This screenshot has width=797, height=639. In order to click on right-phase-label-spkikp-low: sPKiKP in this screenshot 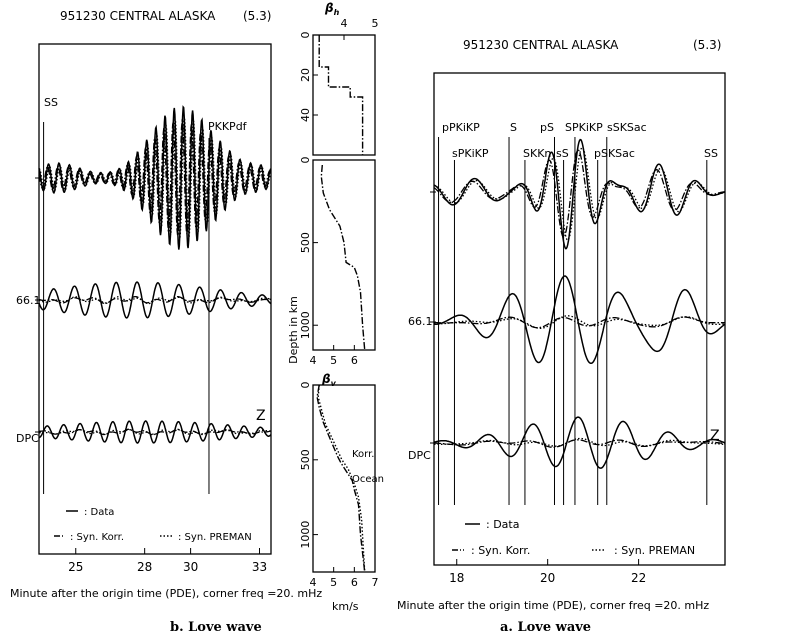, I will do `click(470, 153)`.